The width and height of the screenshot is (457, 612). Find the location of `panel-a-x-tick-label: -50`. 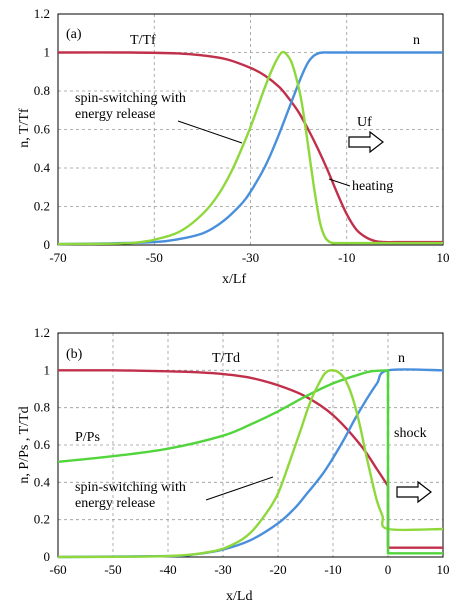

panel-a-x-tick-label: -50 is located at coordinates (154, 257).